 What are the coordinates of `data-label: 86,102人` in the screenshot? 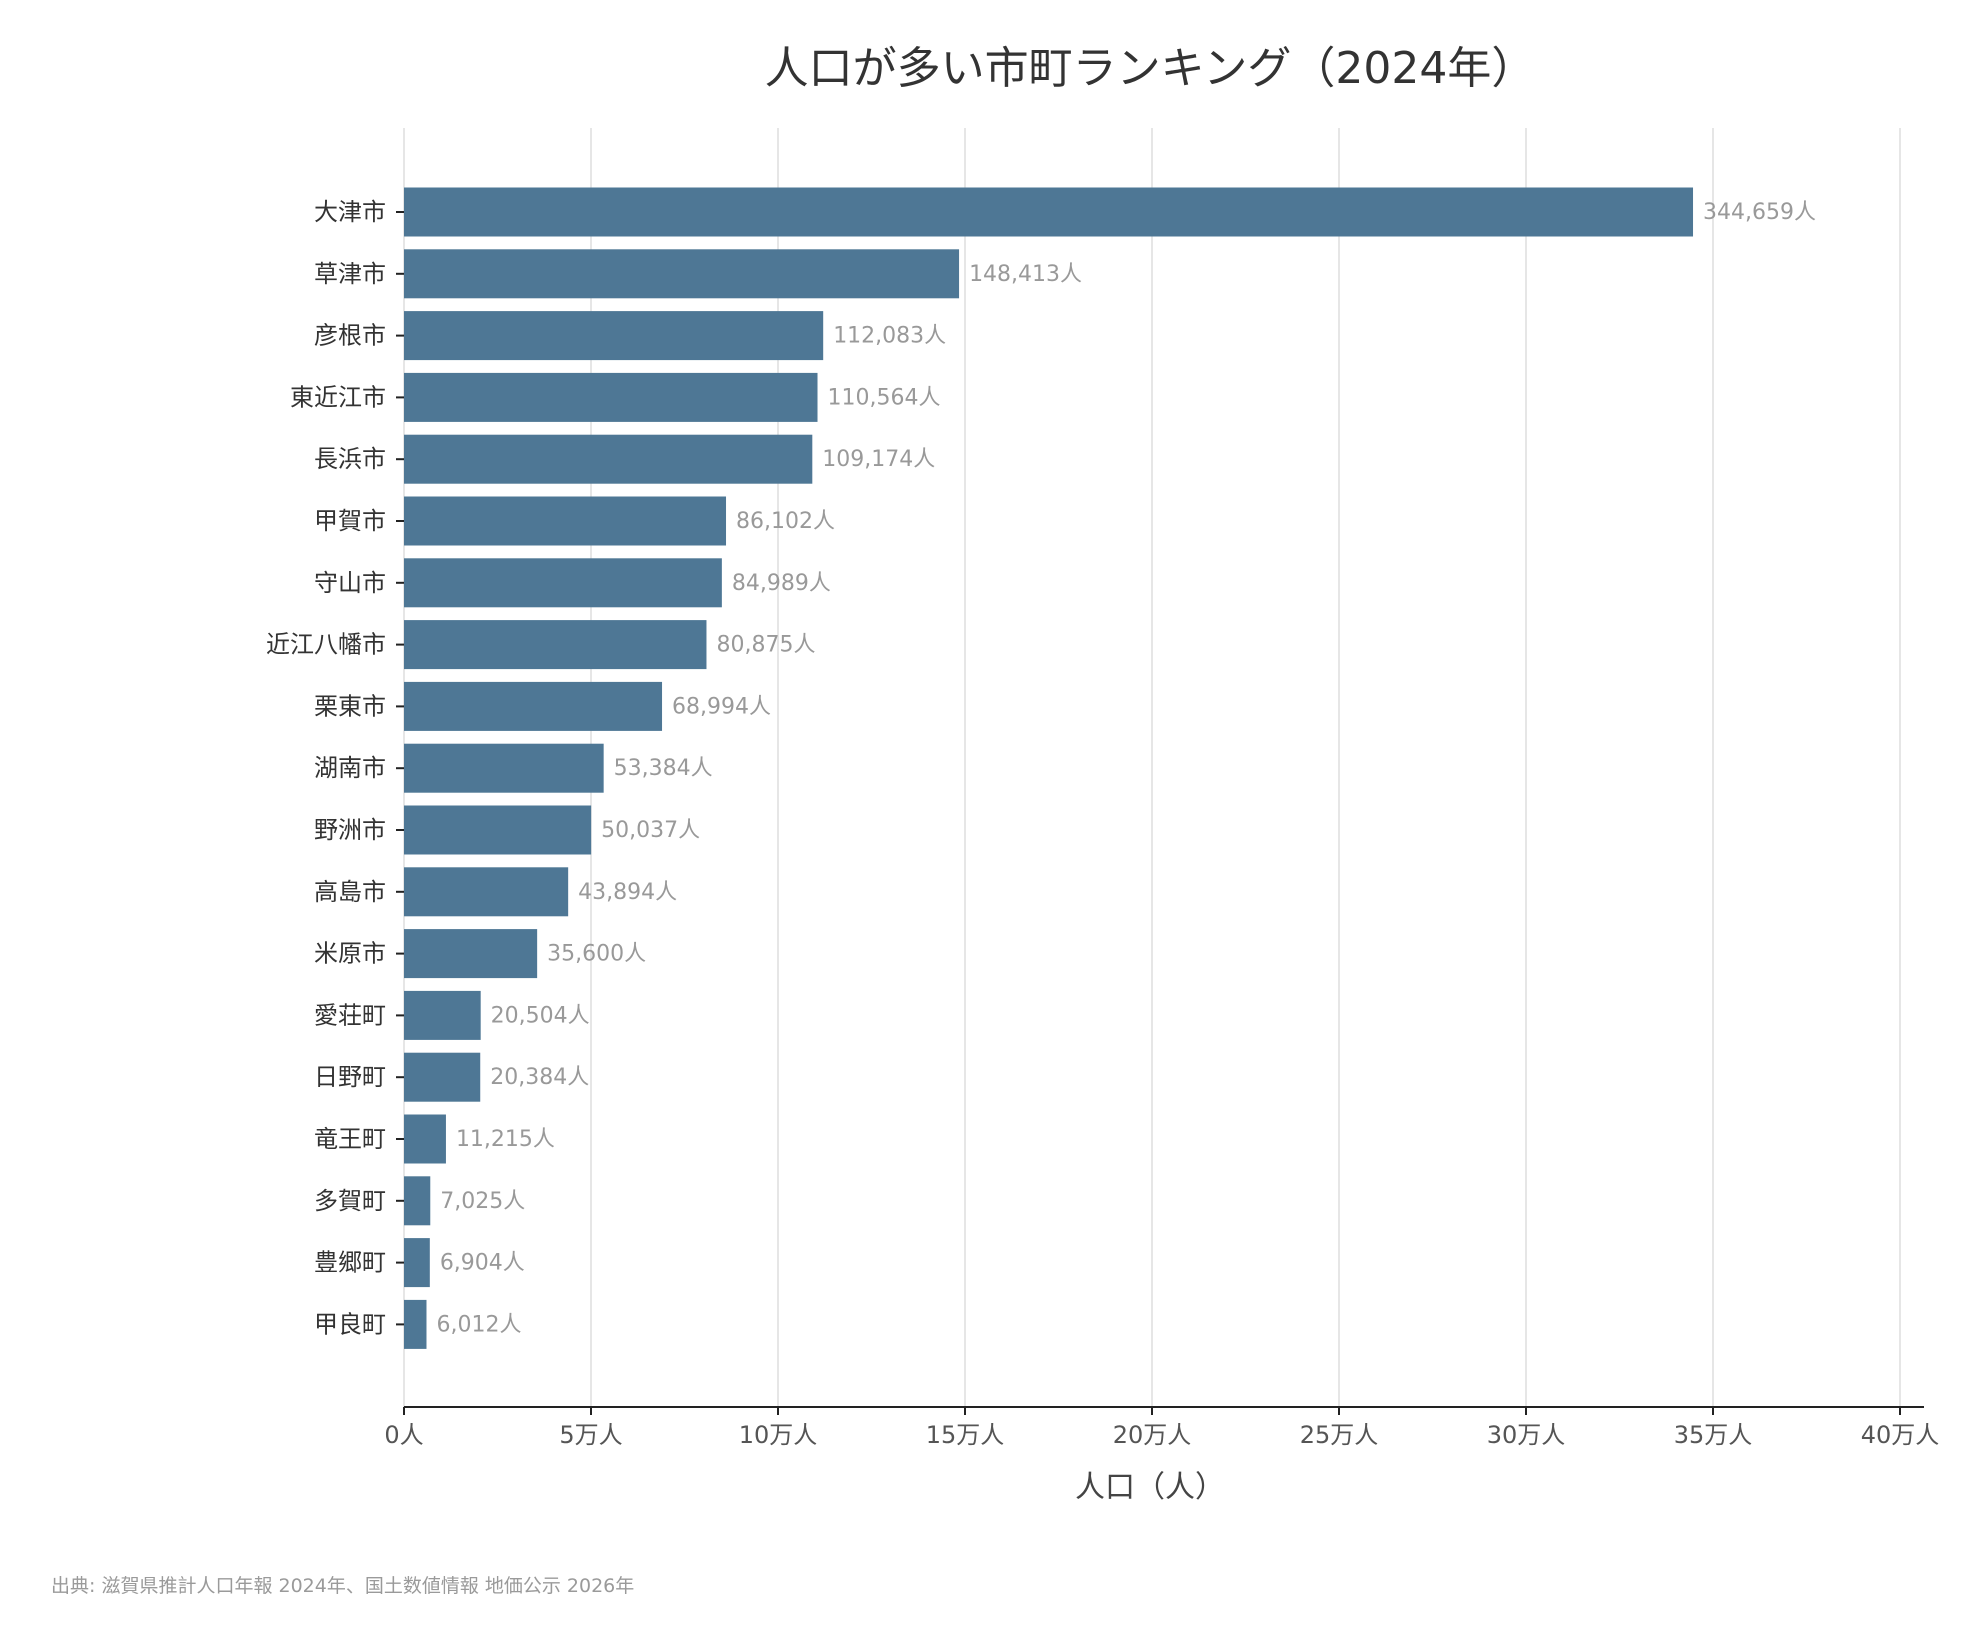 It's located at (785, 521).